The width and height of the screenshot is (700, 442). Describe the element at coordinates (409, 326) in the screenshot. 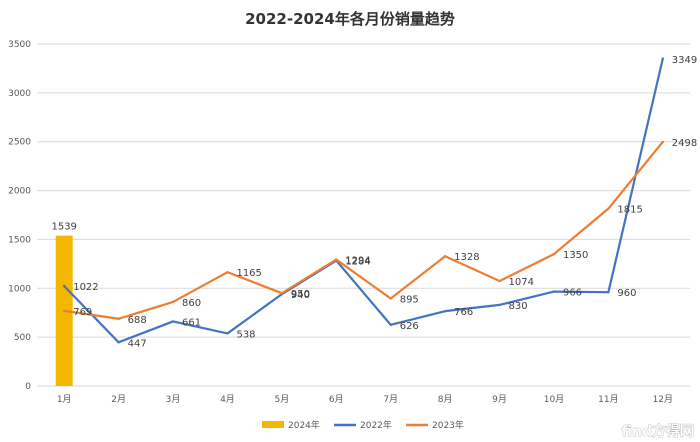

I see `data-label: 626` at that location.